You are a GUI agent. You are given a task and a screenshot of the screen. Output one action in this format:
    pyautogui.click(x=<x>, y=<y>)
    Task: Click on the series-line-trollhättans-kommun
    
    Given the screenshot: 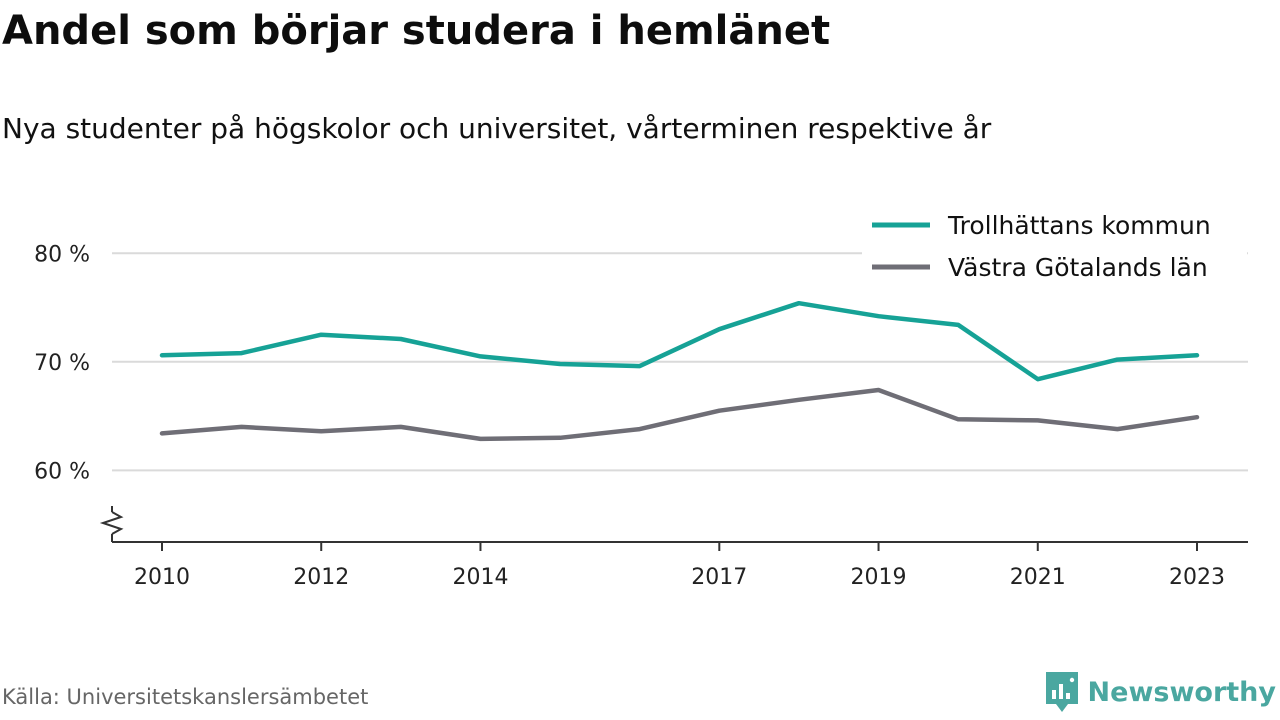 What is the action you would take?
    pyautogui.click(x=679, y=341)
    